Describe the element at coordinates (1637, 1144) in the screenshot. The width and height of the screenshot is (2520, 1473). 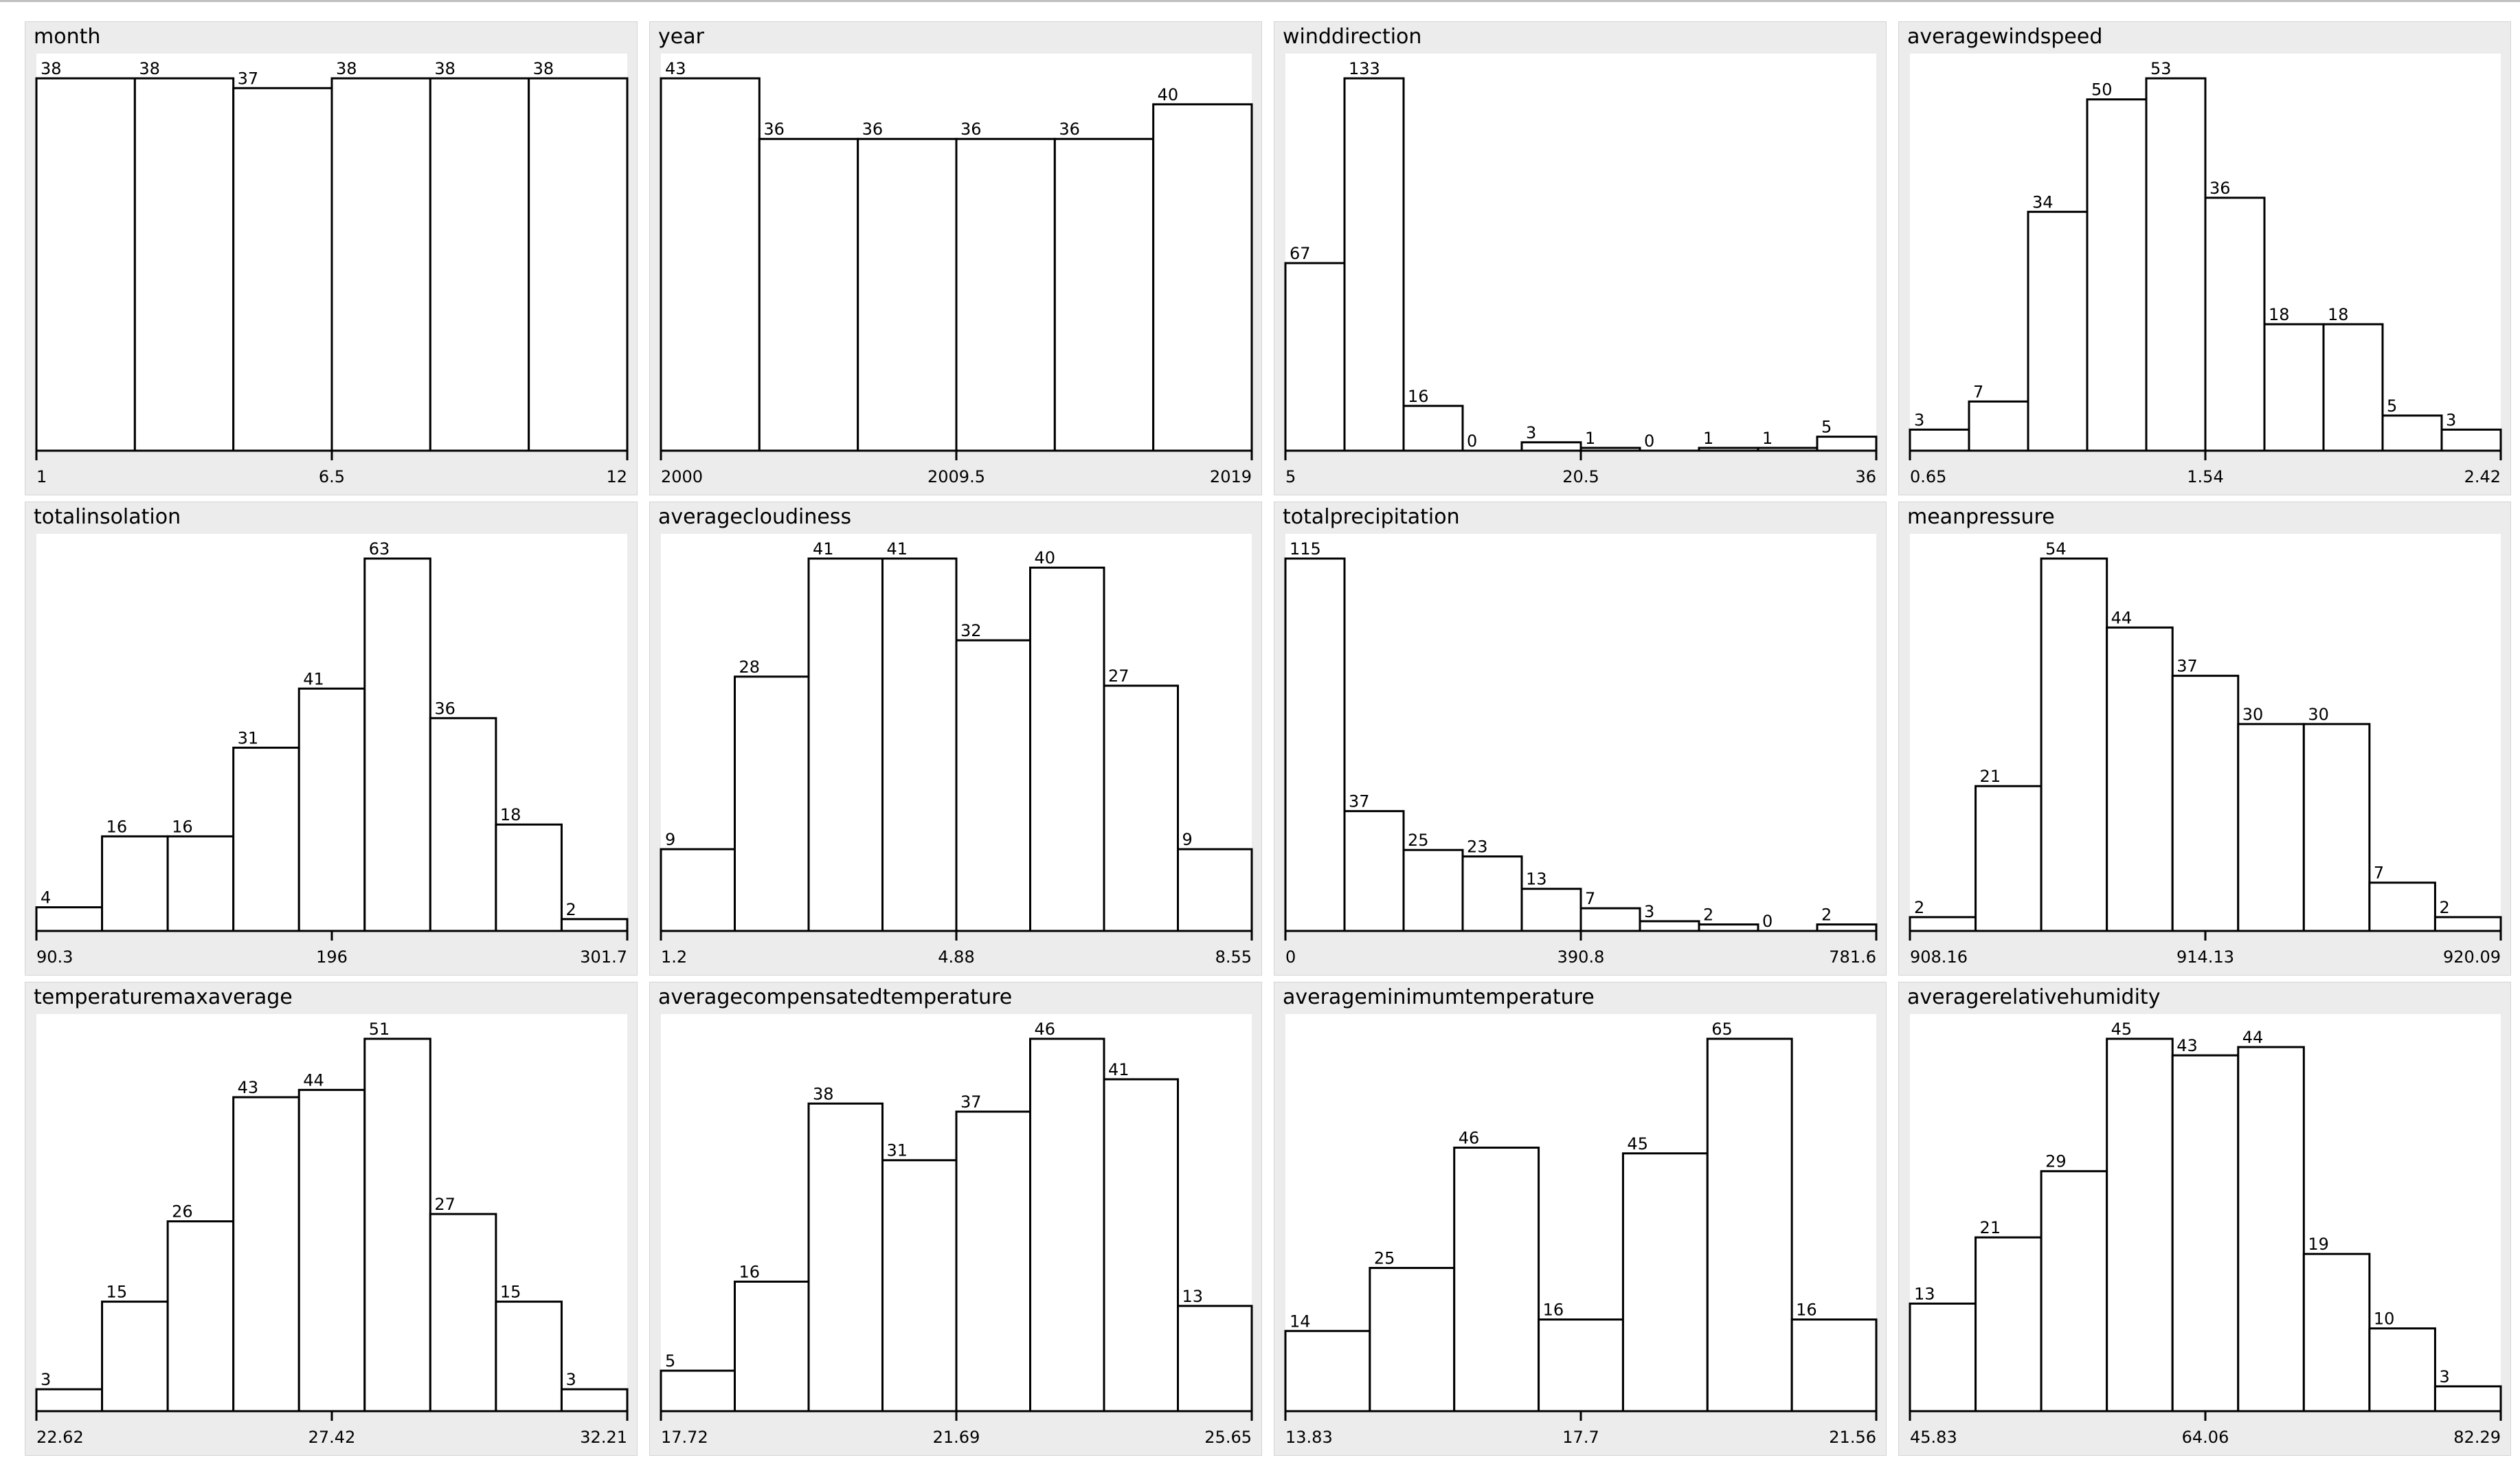
I see `bar-value-label: 45` at that location.